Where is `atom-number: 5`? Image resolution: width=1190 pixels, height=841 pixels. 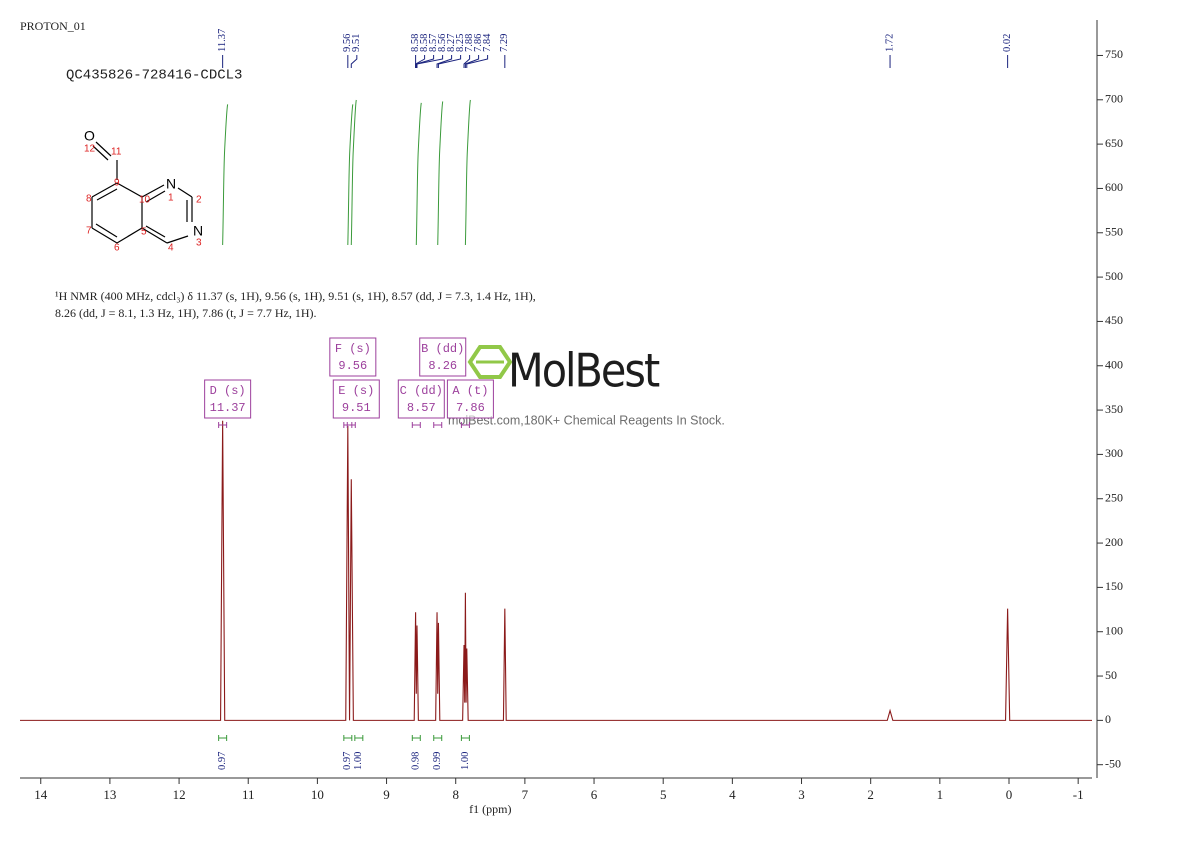
atom-number: 5 is located at coordinates (144, 232).